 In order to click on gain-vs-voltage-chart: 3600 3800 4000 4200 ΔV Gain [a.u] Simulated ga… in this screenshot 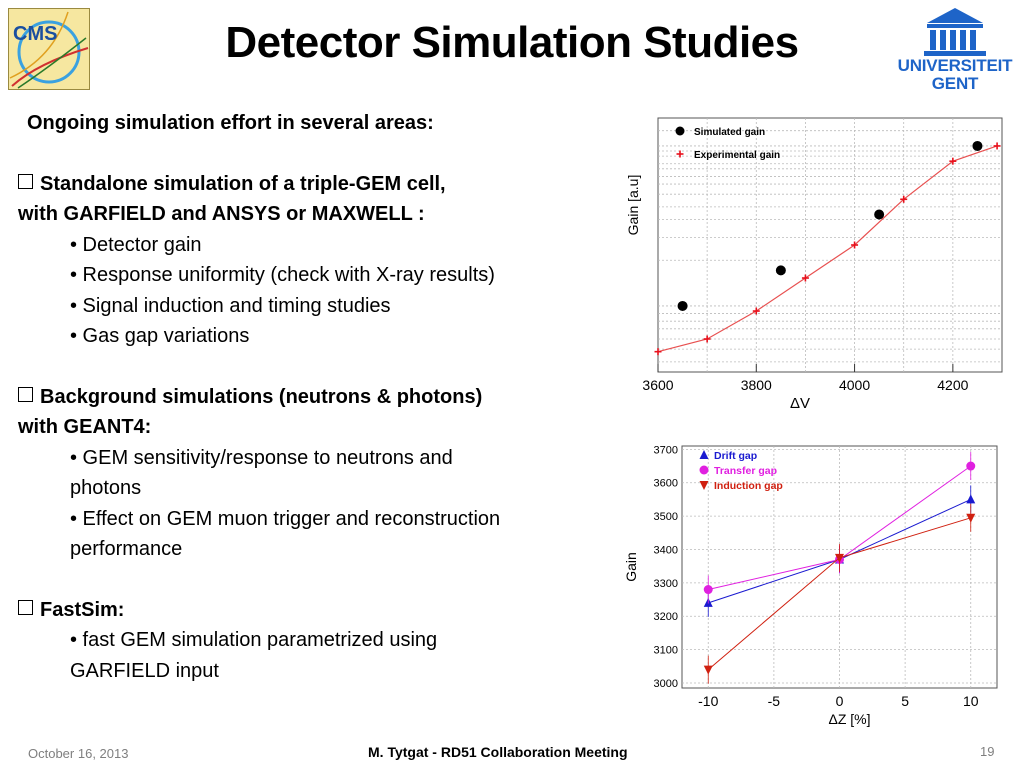, I will do `click(814, 264)`.